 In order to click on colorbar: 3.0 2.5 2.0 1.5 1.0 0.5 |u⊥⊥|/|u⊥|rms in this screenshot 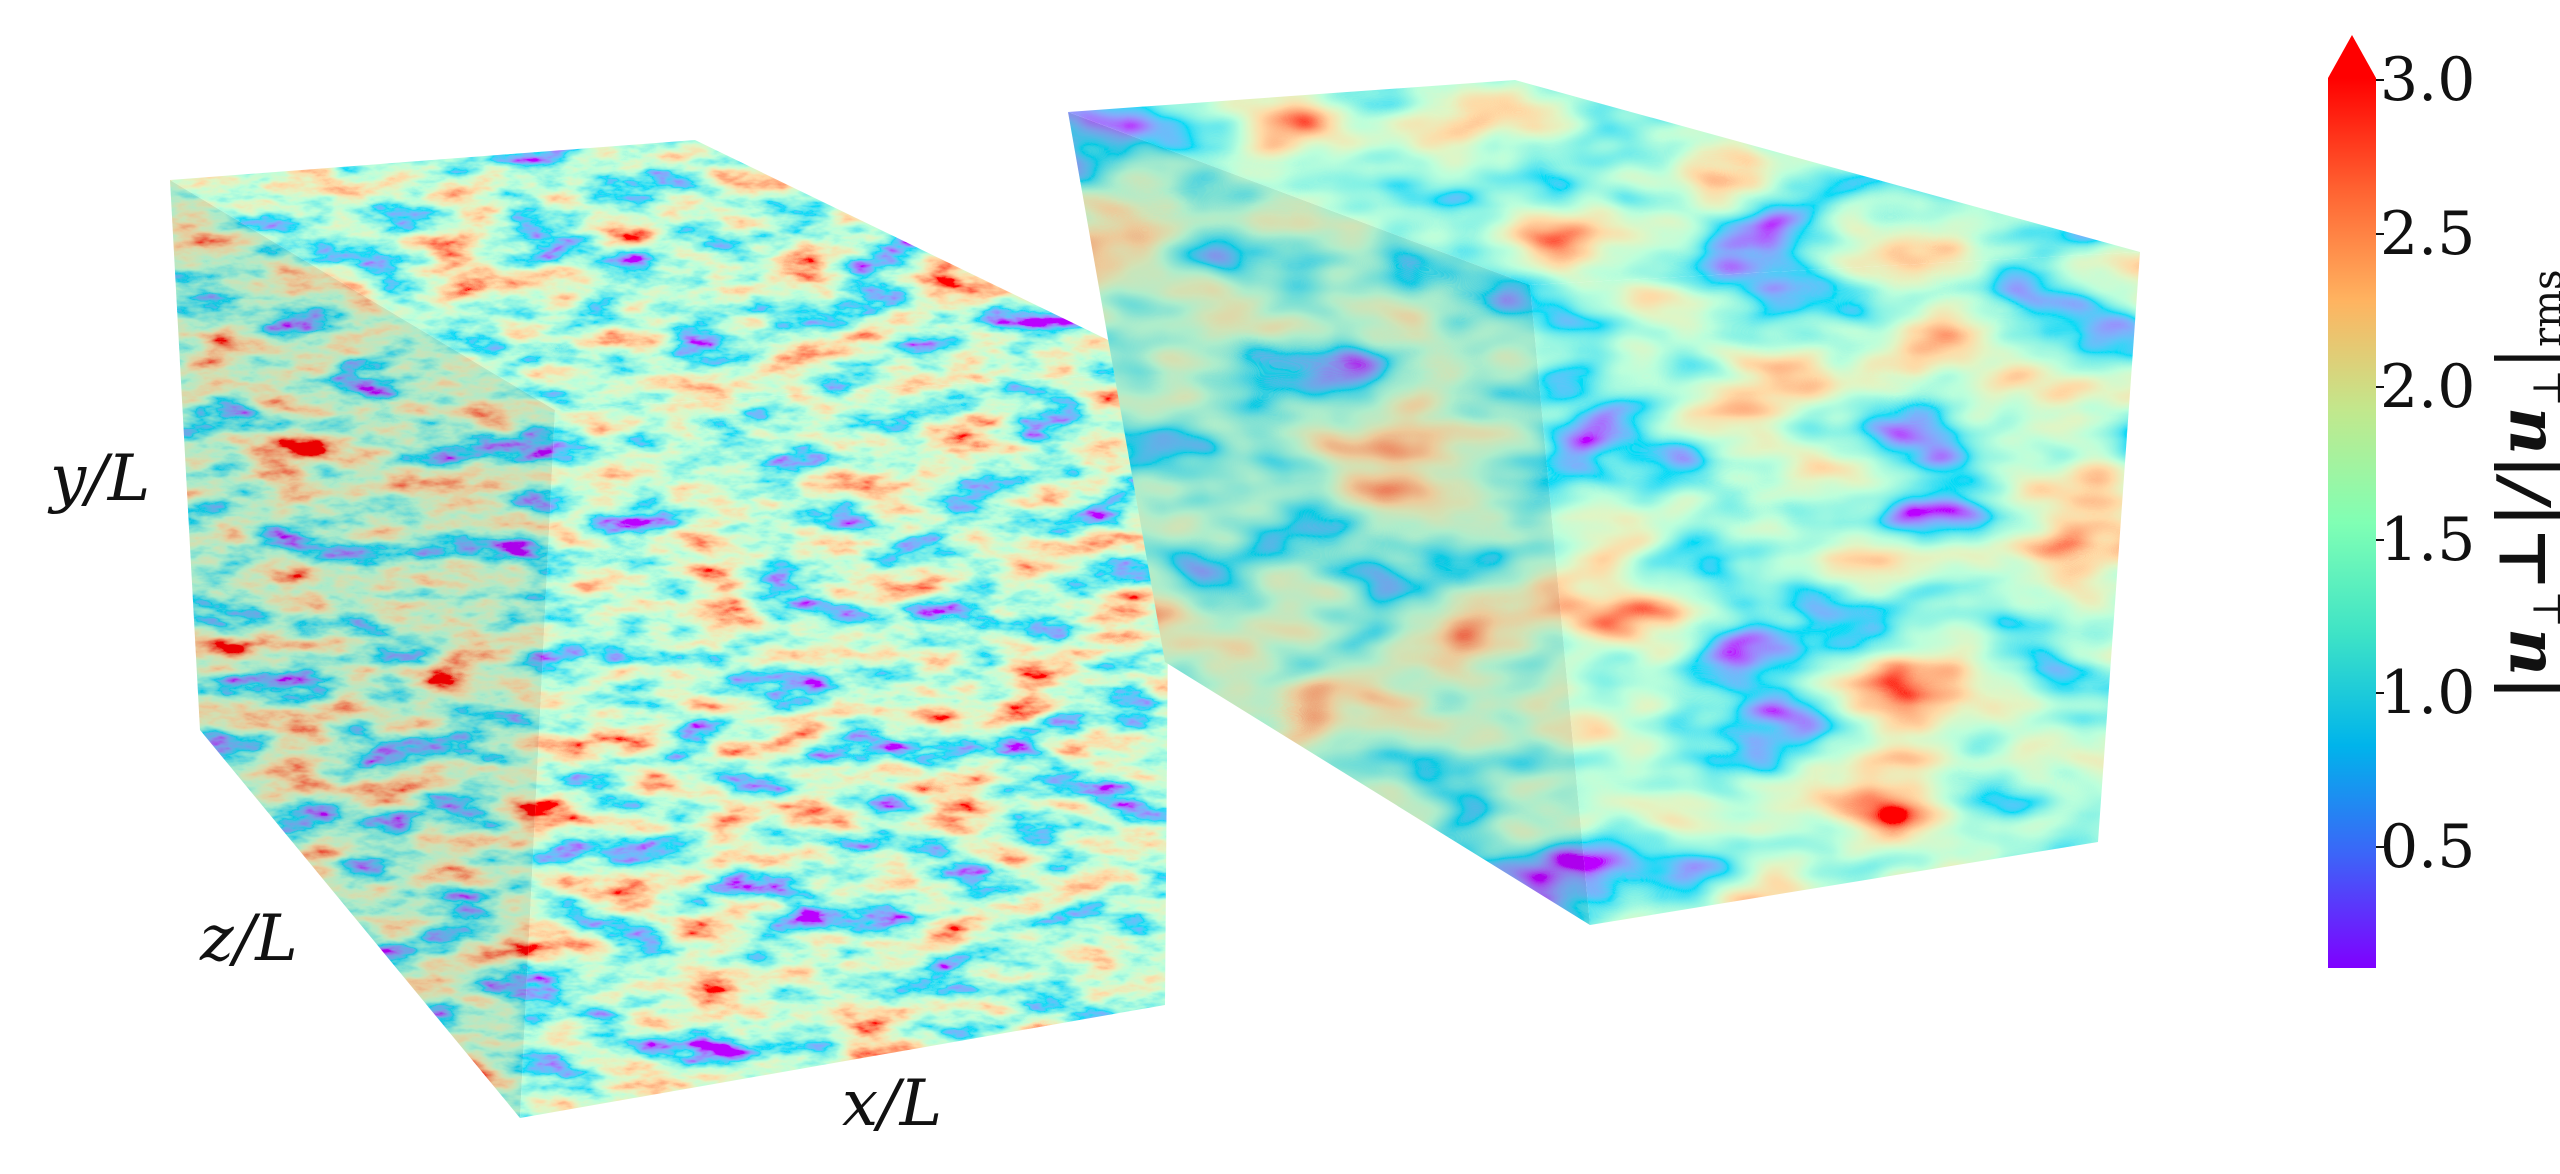, I will do `click(2444, 501)`.